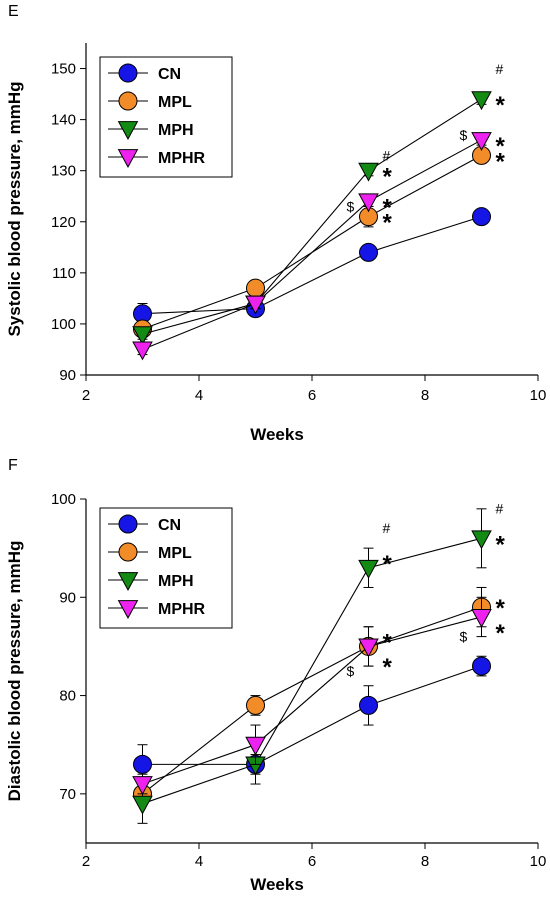  What do you see at coordinates (63, 222) in the screenshot?
I see `y-tick-label: 120` at bounding box center [63, 222].